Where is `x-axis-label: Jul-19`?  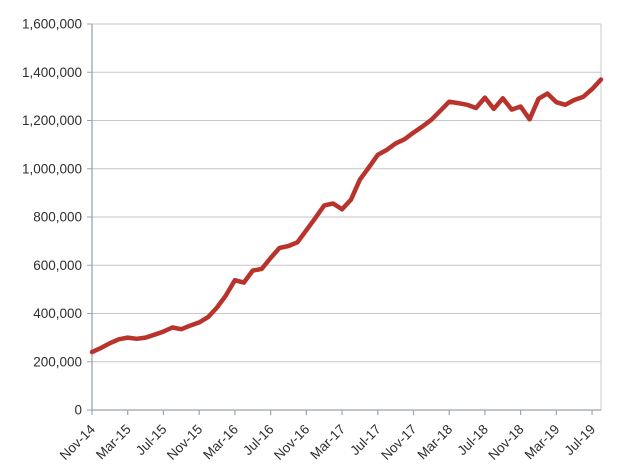
x-axis-label: Jul-19 is located at coordinates (580, 440).